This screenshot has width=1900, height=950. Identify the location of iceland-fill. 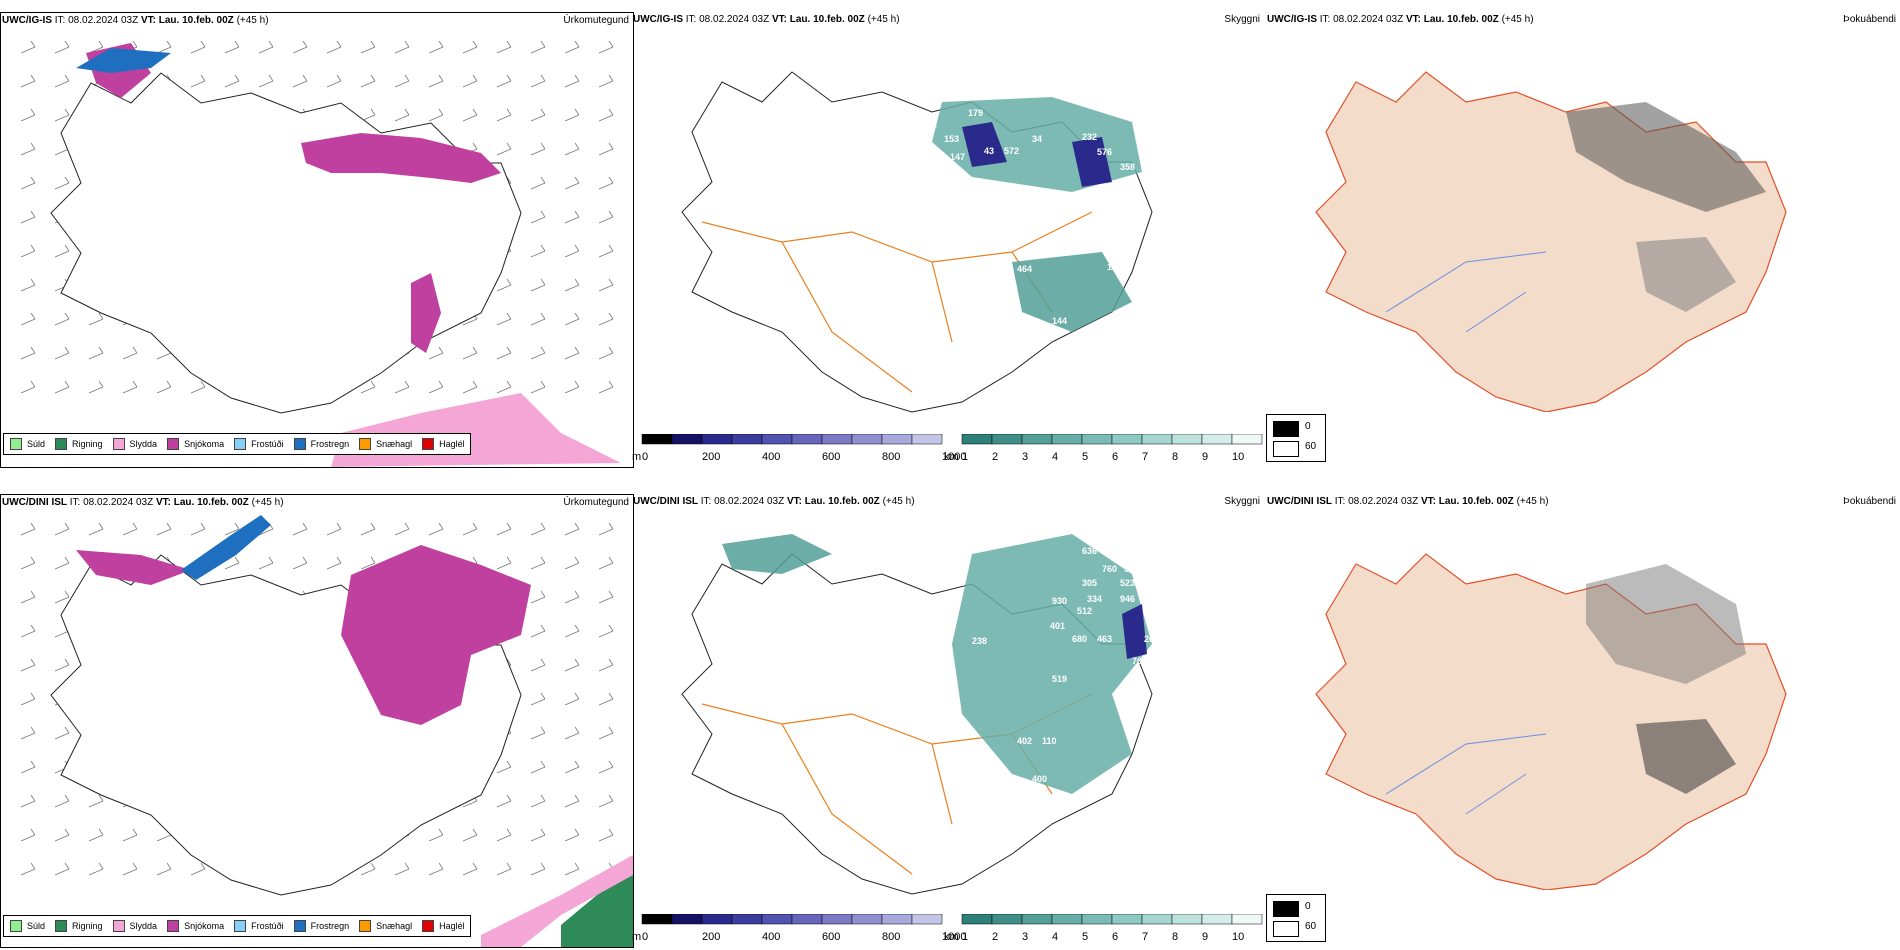
(1551, 241).